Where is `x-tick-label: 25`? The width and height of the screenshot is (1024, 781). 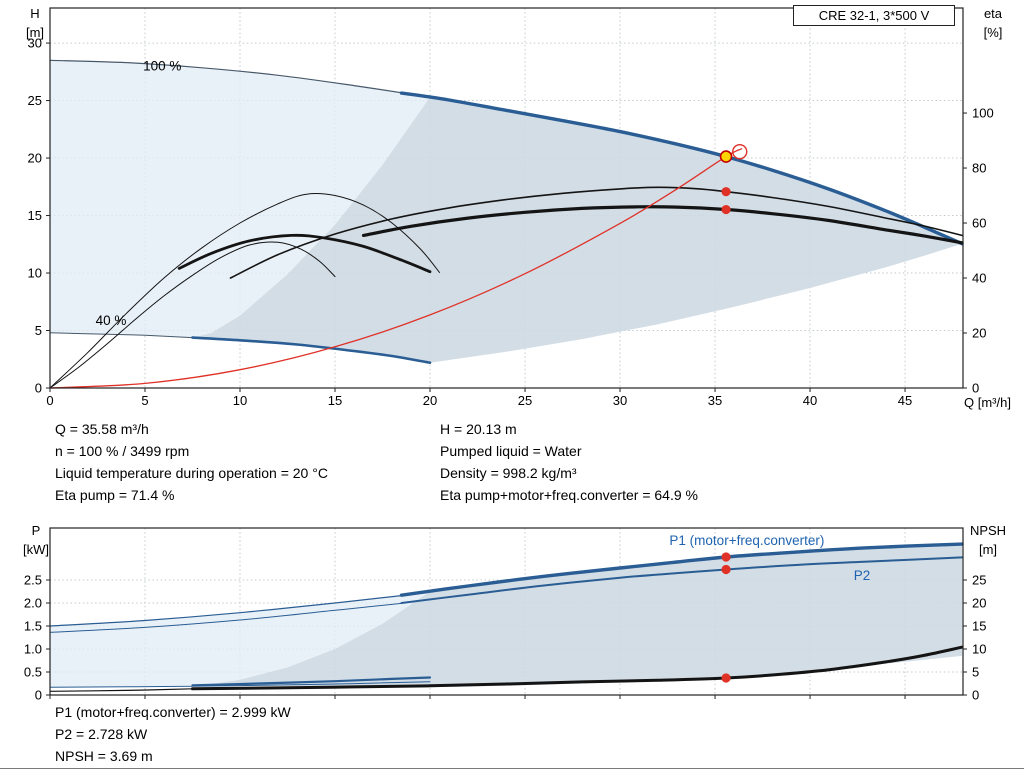
x-tick-label: 25 is located at coordinates (525, 400).